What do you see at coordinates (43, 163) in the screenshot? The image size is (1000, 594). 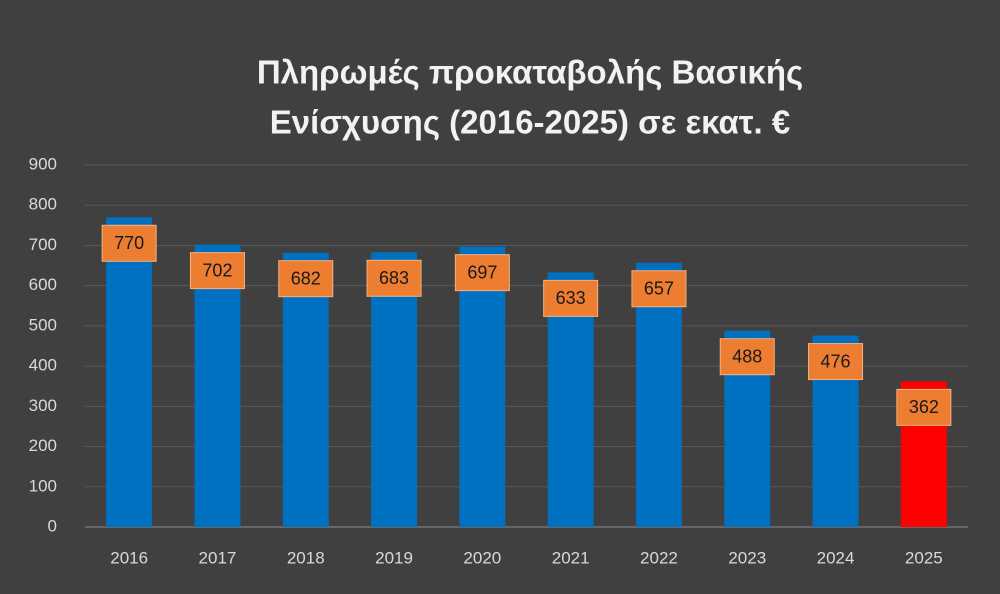 I see `y-tick-label: 900` at bounding box center [43, 163].